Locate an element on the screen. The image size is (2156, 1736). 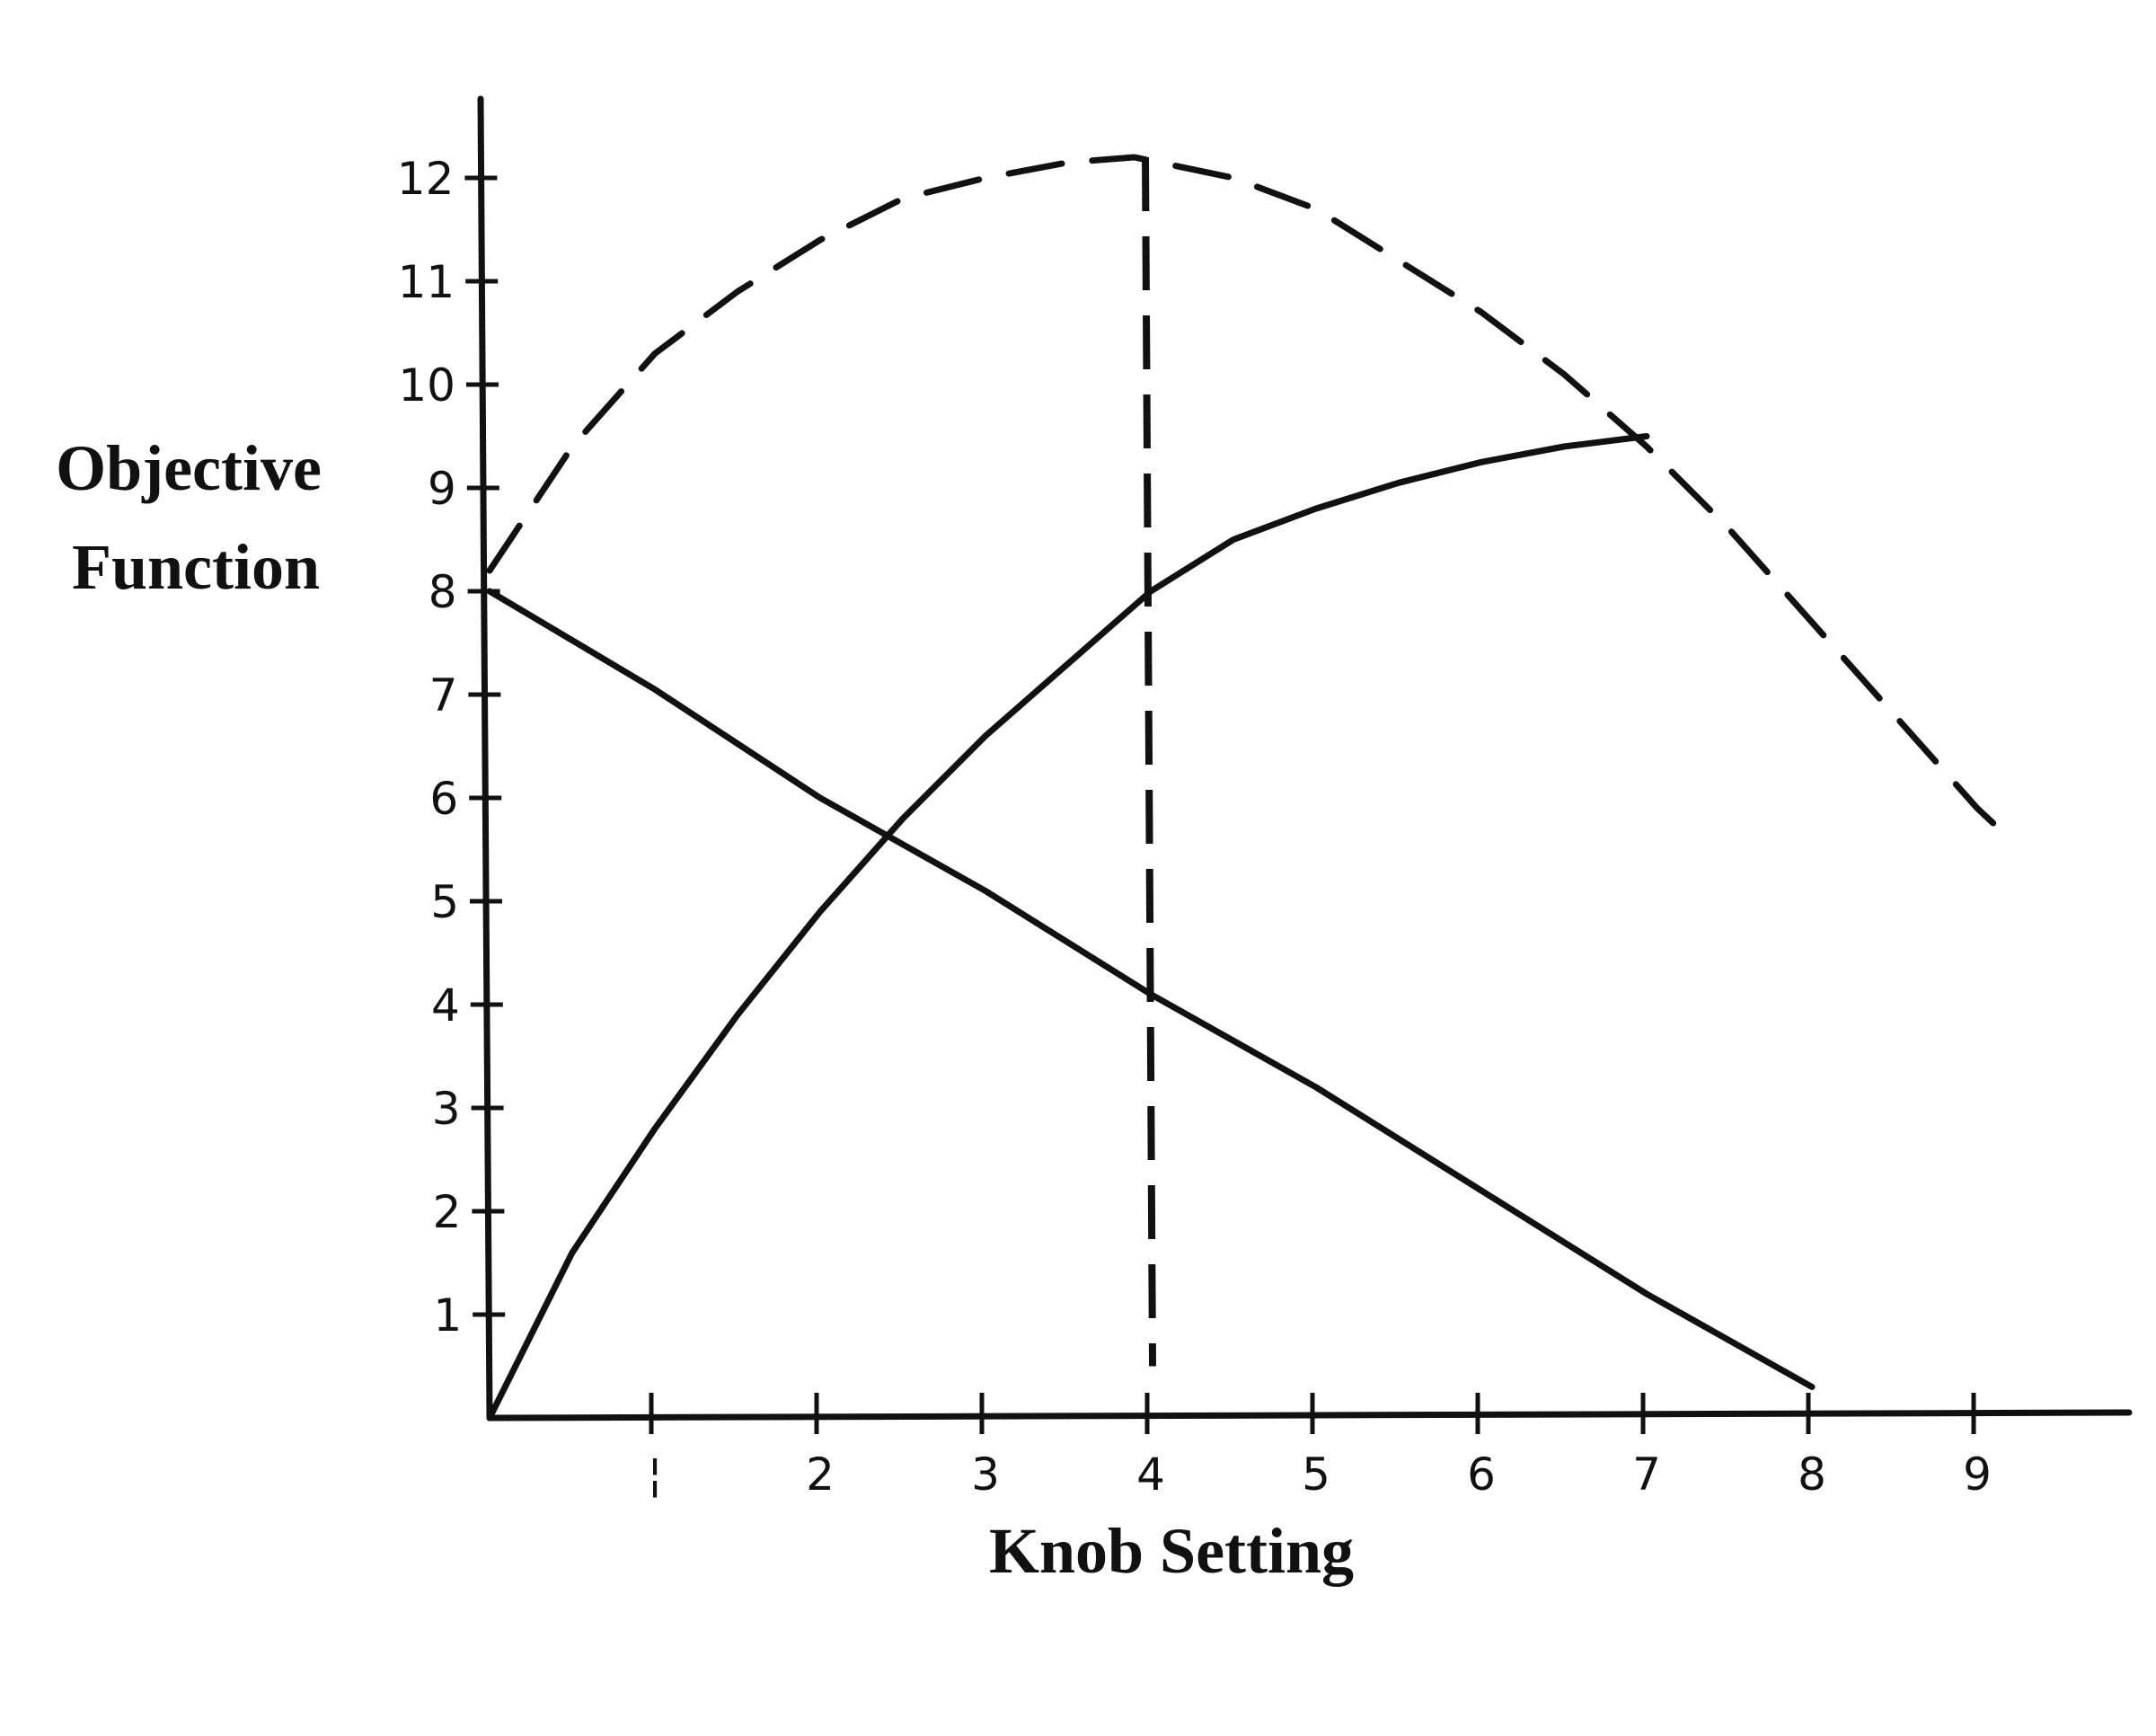
x-tick-label: 7 is located at coordinates (1647, 1474).